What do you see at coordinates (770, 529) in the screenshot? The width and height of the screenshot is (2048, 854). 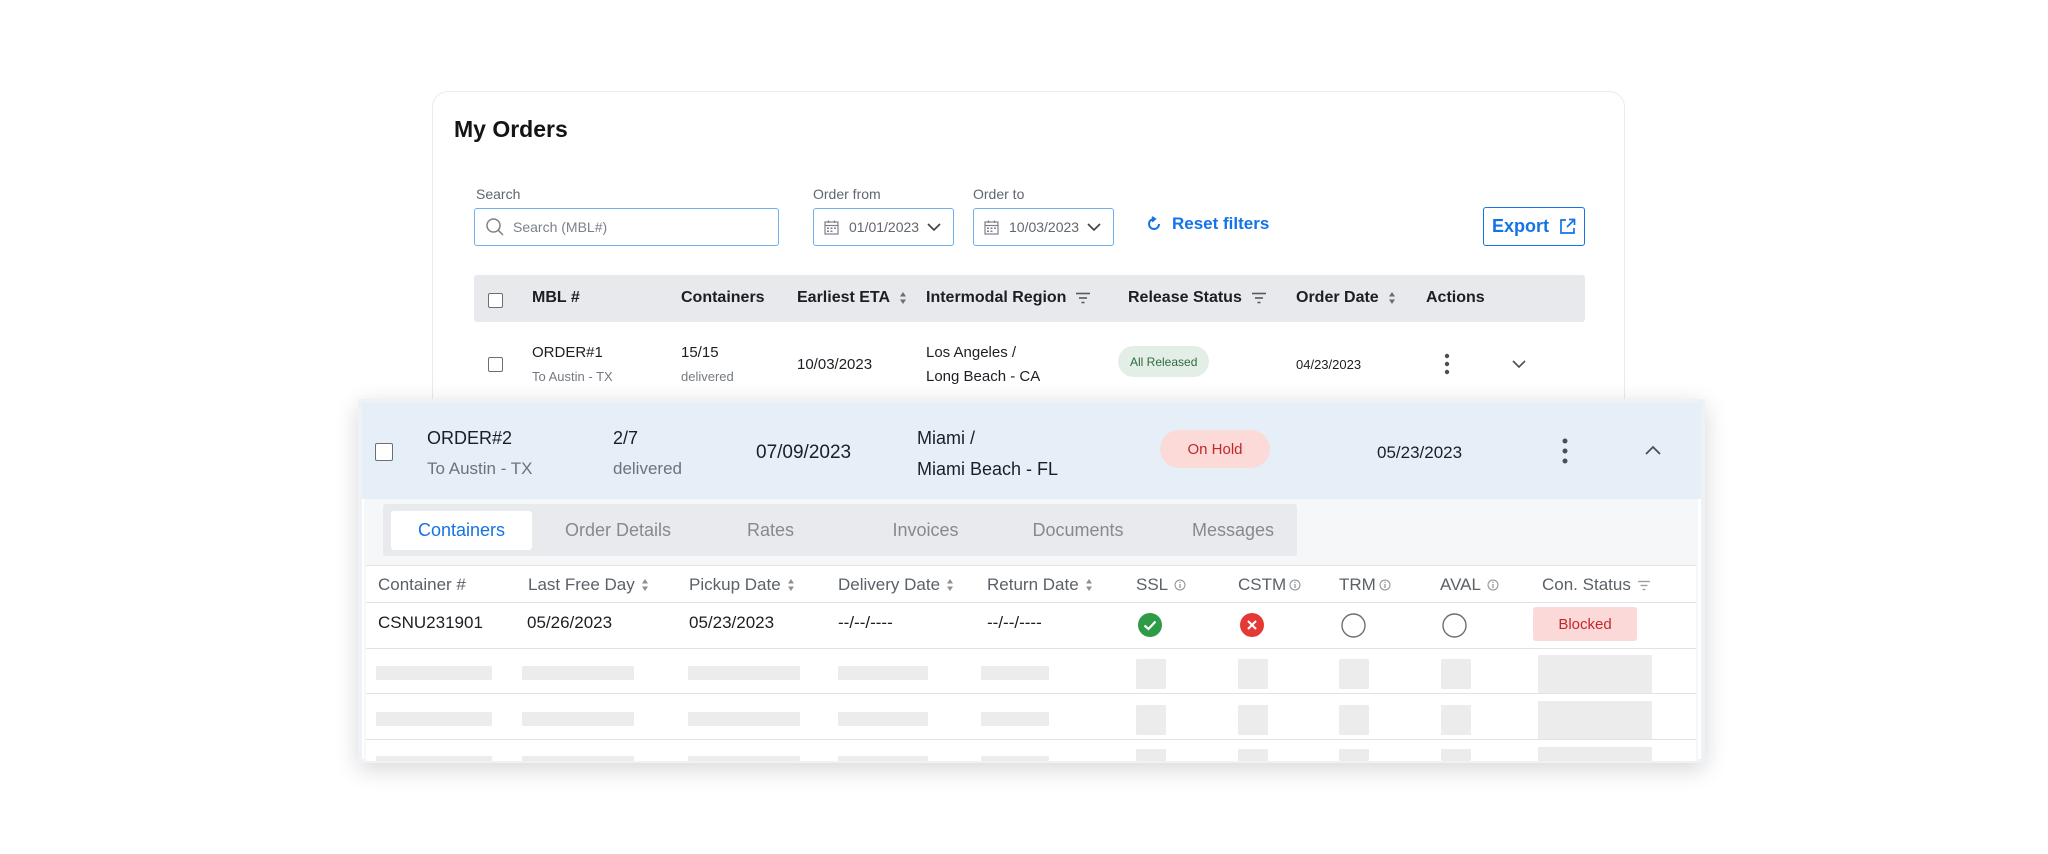 I see `tab-rates: Rates` at bounding box center [770, 529].